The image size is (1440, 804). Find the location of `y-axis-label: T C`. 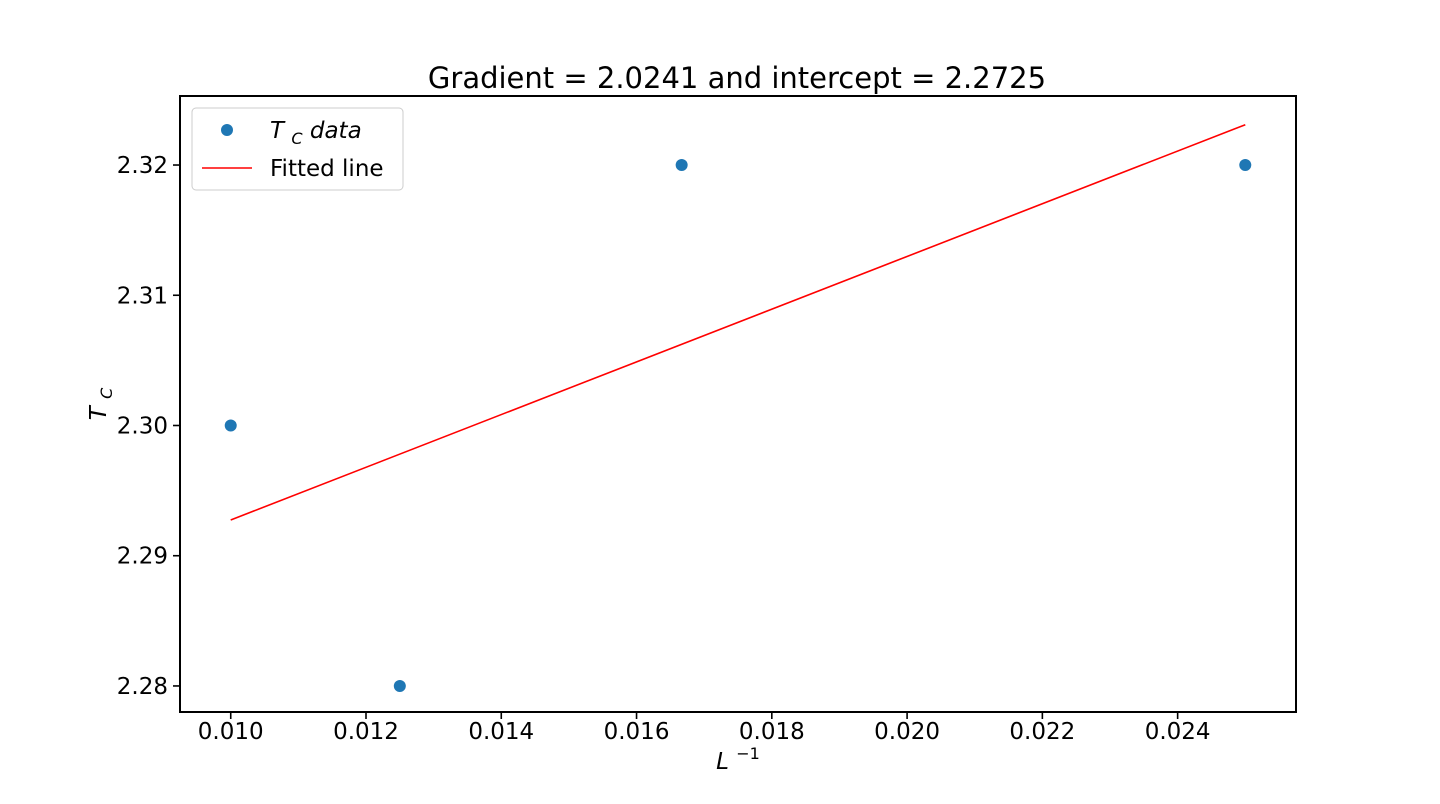

y-axis-label: T C is located at coordinates (101, 403).